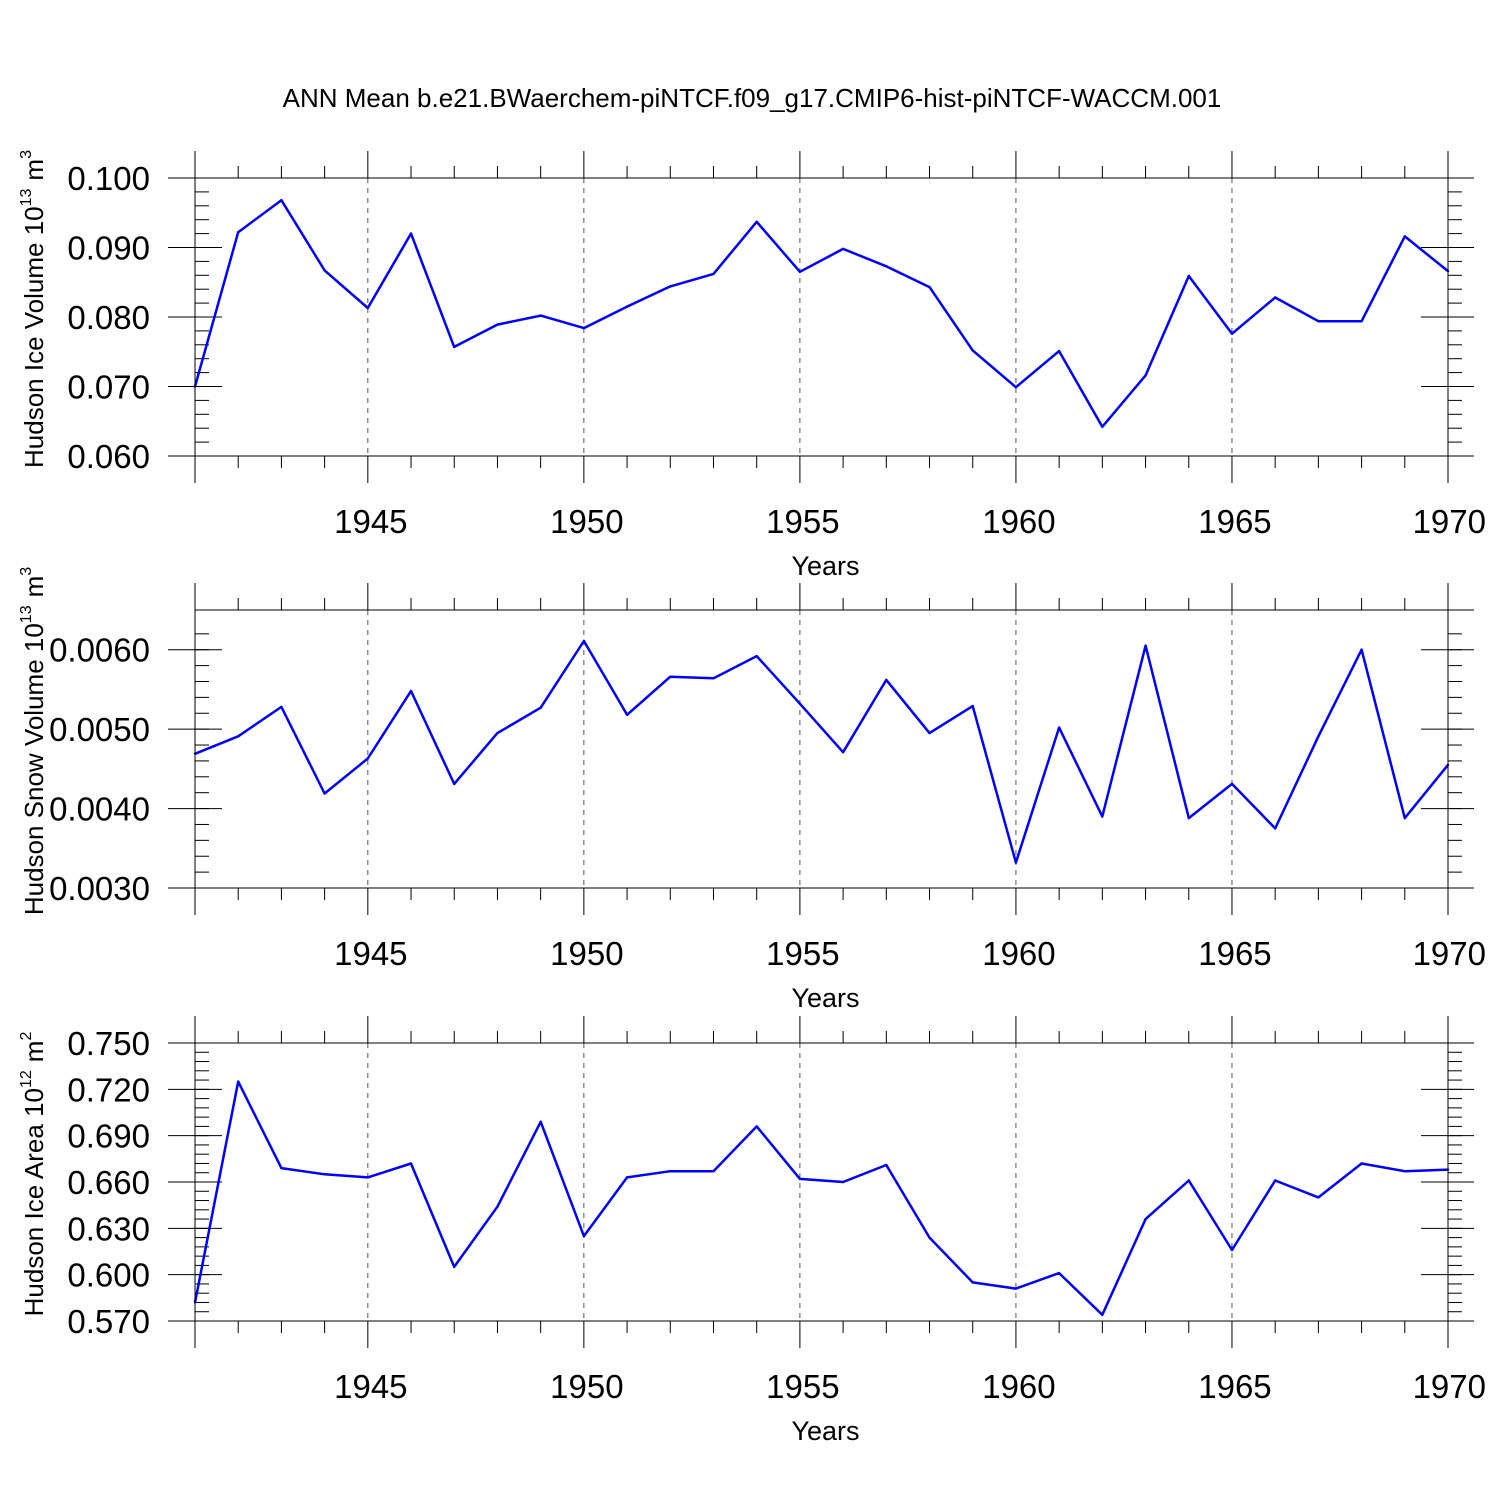 The image size is (1500, 1500). I want to click on y-tick-label: 0.0060, so click(99, 650).